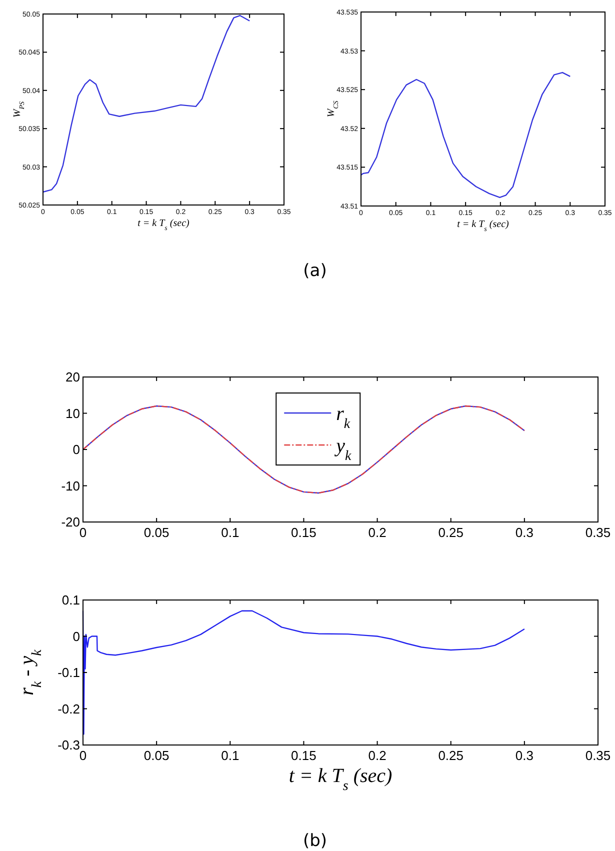 The width and height of the screenshot is (615, 851). Describe the element at coordinates (73, 413) in the screenshot. I see `y-tick-label: 10` at that location.